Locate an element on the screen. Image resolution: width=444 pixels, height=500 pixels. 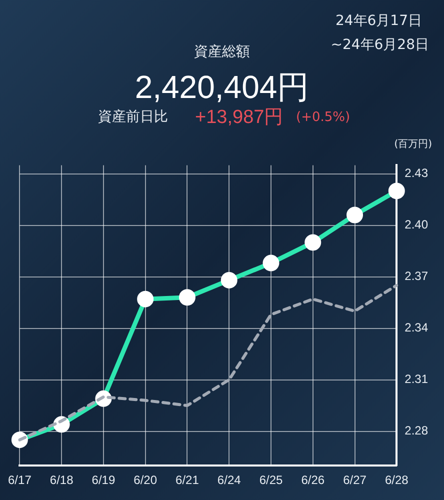
x-tick-label: 6/20 is located at coordinates (146, 480).